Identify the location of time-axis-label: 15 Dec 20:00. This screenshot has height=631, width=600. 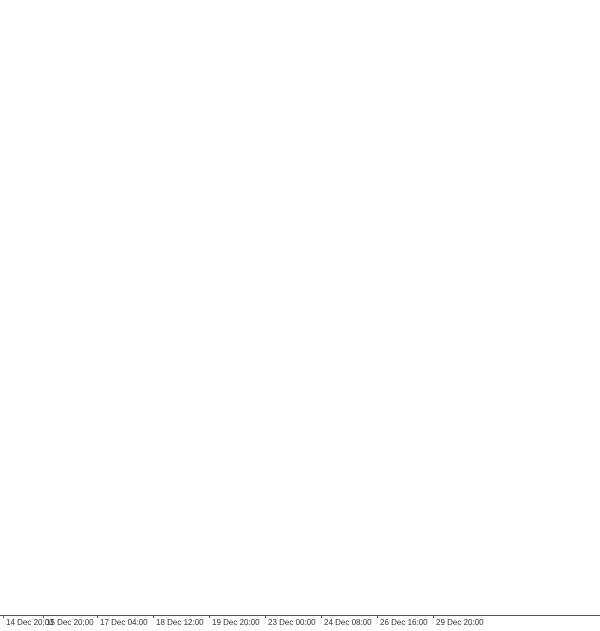
(68, 621).